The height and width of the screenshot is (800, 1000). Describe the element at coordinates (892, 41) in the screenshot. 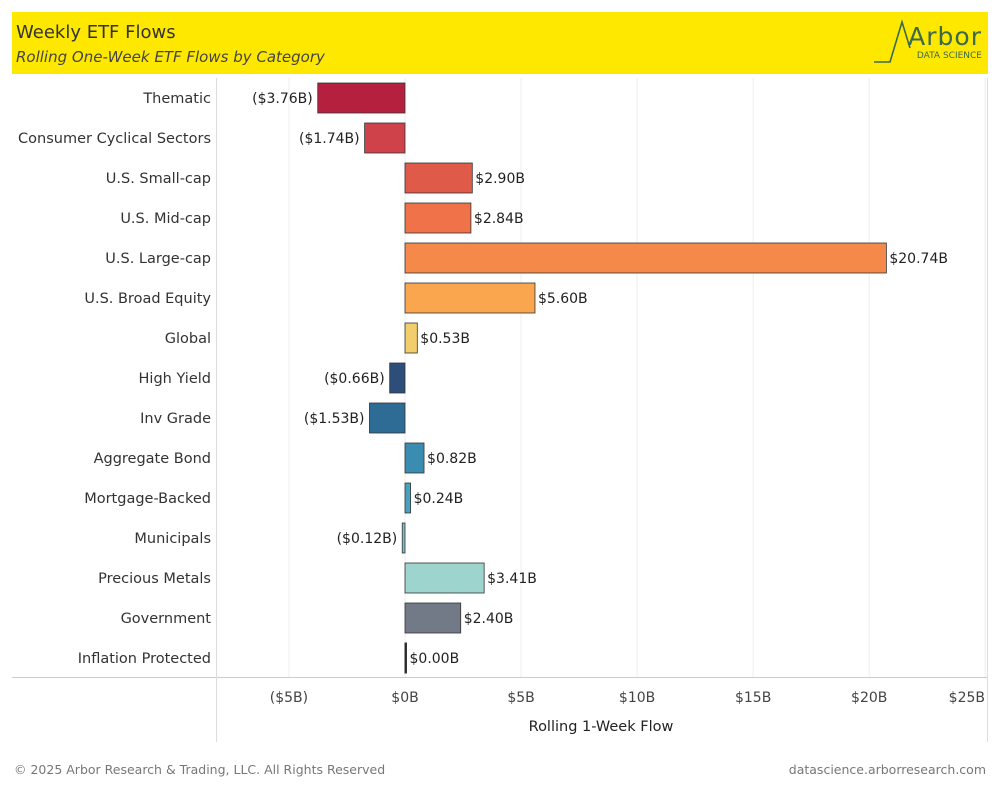

I see `logo-mark-icon` at that location.